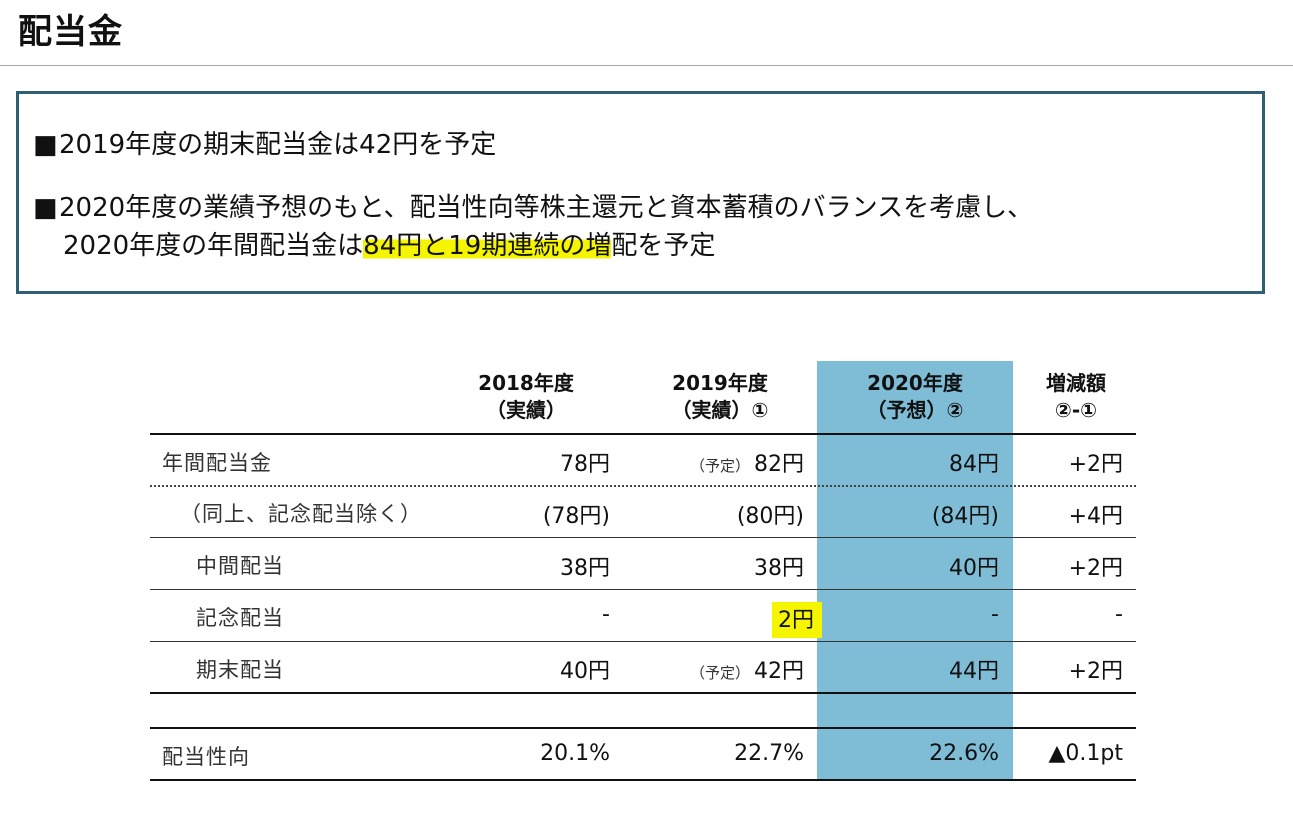 The image size is (1293, 814). I want to click on header-2019-sub: （実績）①, so click(720, 410).